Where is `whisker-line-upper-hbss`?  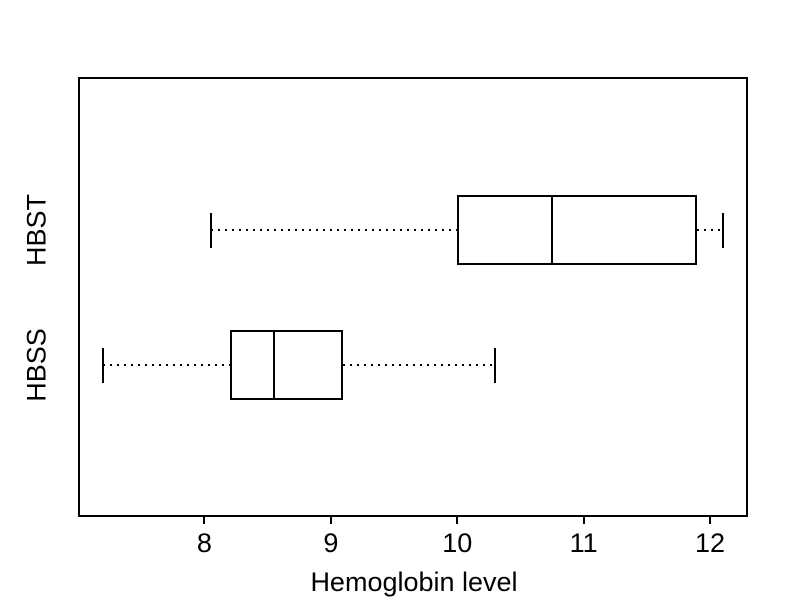
whisker-line-upper-hbss is located at coordinates (419, 365).